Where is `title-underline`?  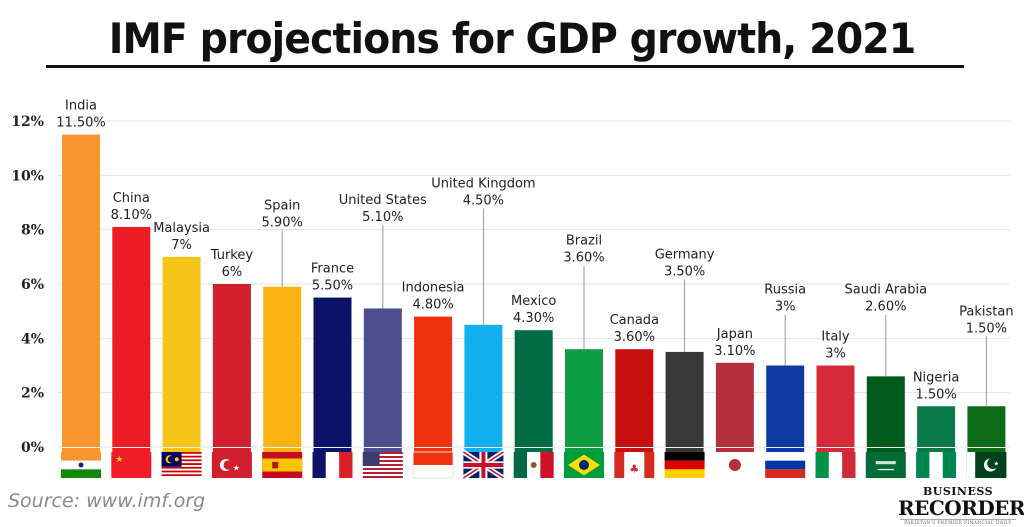 title-underline is located at coordinates (505, 66).